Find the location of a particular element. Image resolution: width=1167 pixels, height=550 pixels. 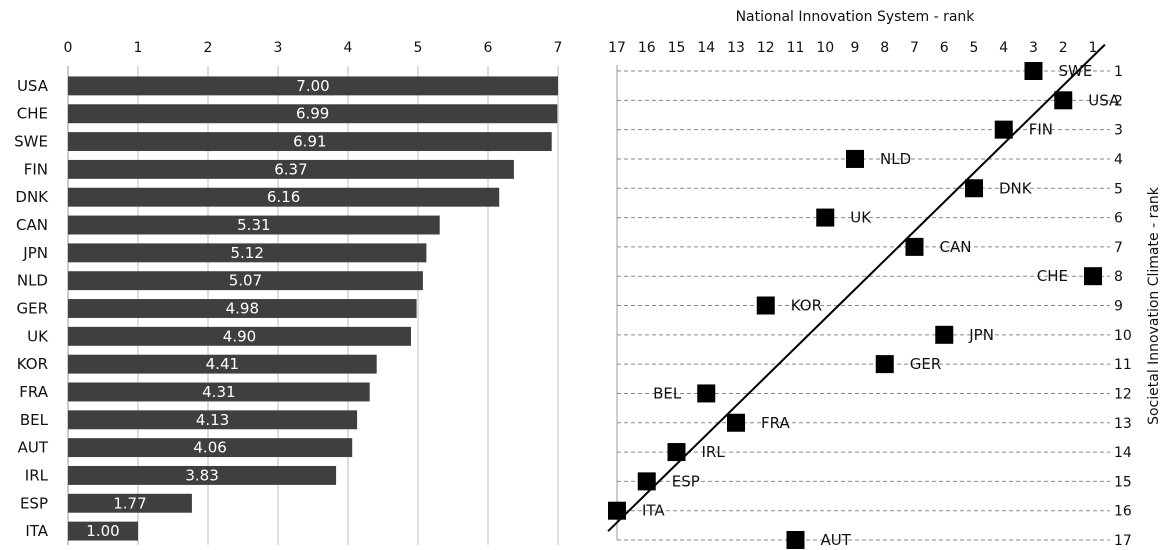

bar-value-label: 1.00 is located at coordinates (102, 531).